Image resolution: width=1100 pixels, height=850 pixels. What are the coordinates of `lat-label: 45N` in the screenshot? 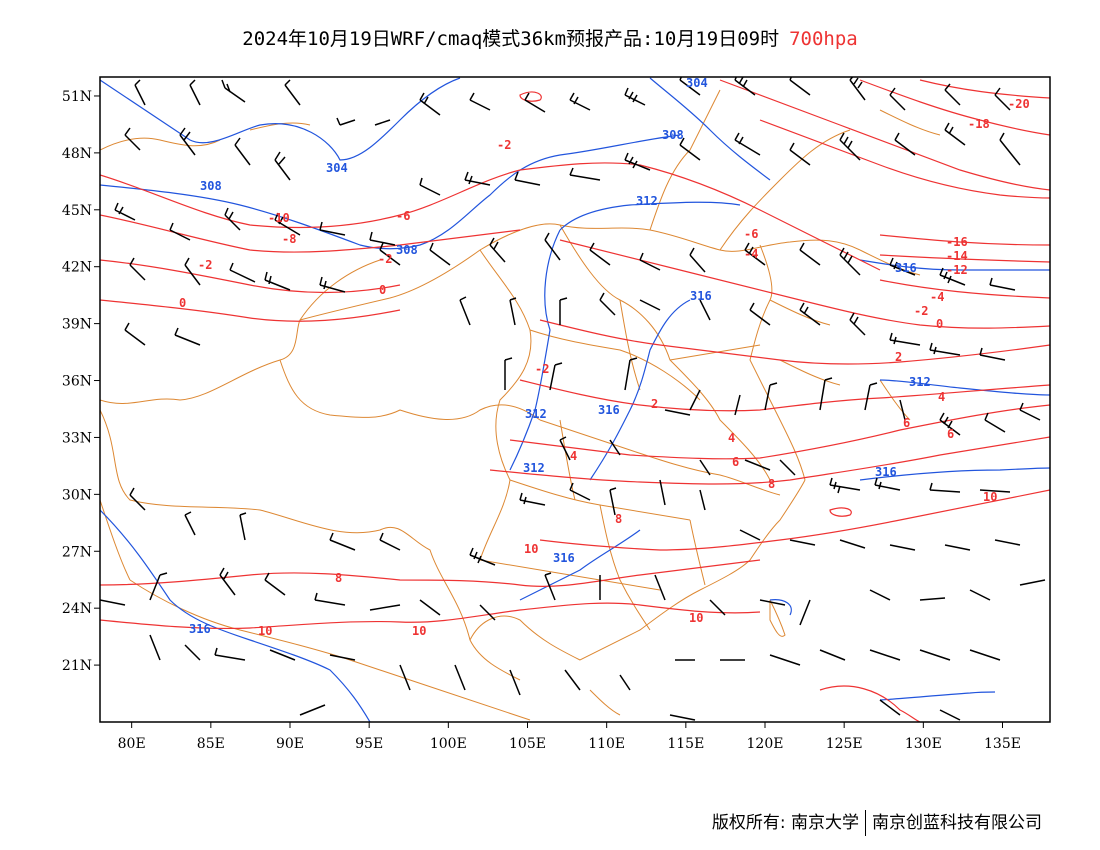 It's located at (77, 211).